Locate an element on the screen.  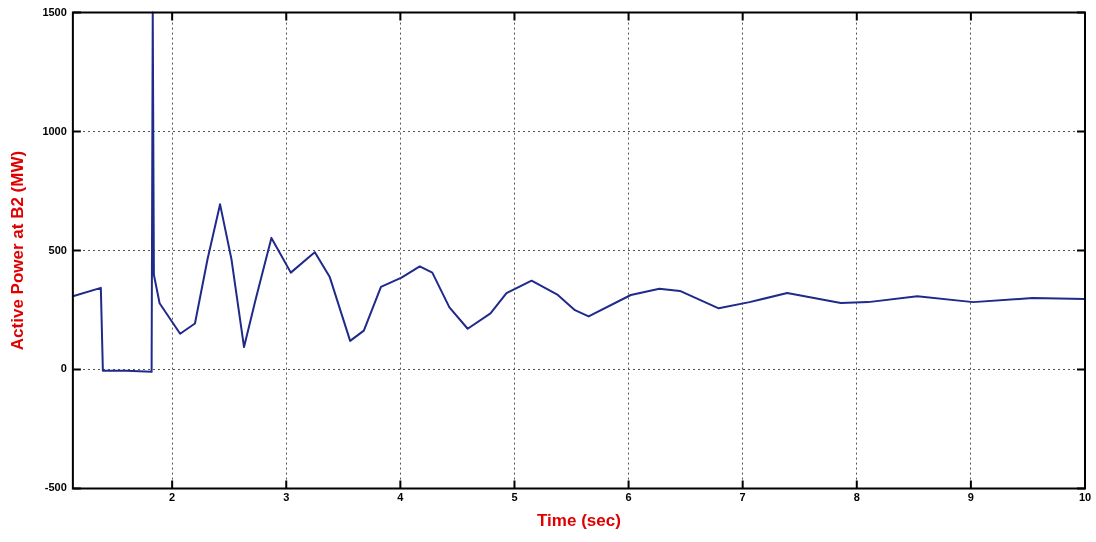
x-axis-title: Time (sec) is located at coordinates (579, 521).